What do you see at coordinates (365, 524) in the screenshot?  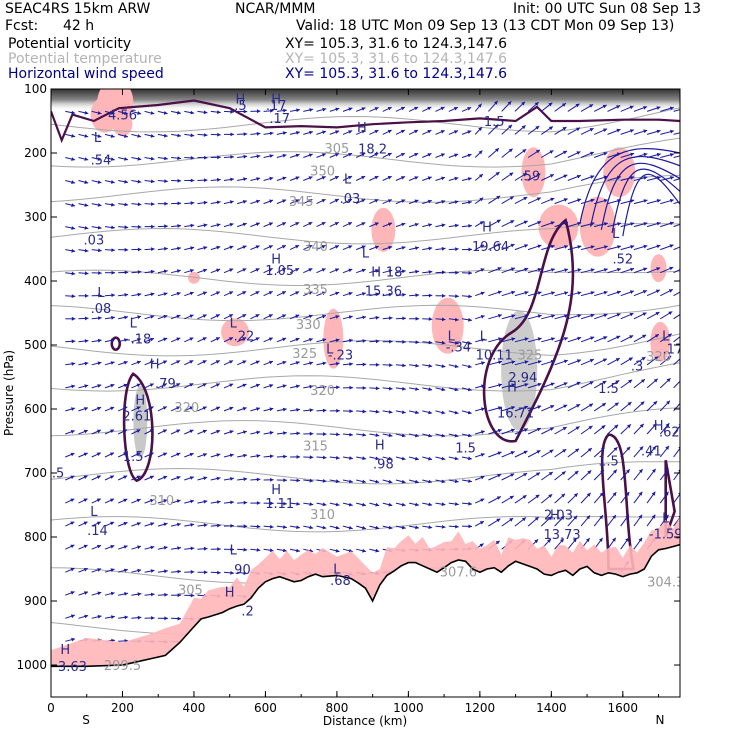 I see `theta-isentrope` at bounding box center [365, 524].